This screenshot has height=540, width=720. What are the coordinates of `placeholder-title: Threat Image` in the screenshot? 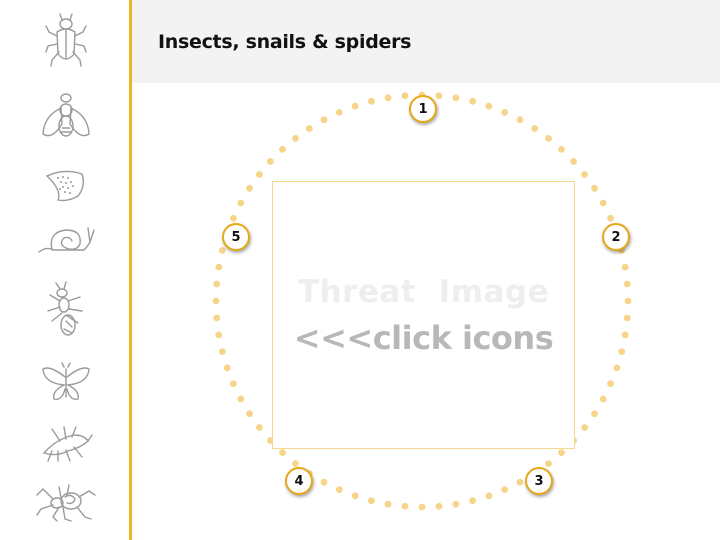 It's located at (423, 292).